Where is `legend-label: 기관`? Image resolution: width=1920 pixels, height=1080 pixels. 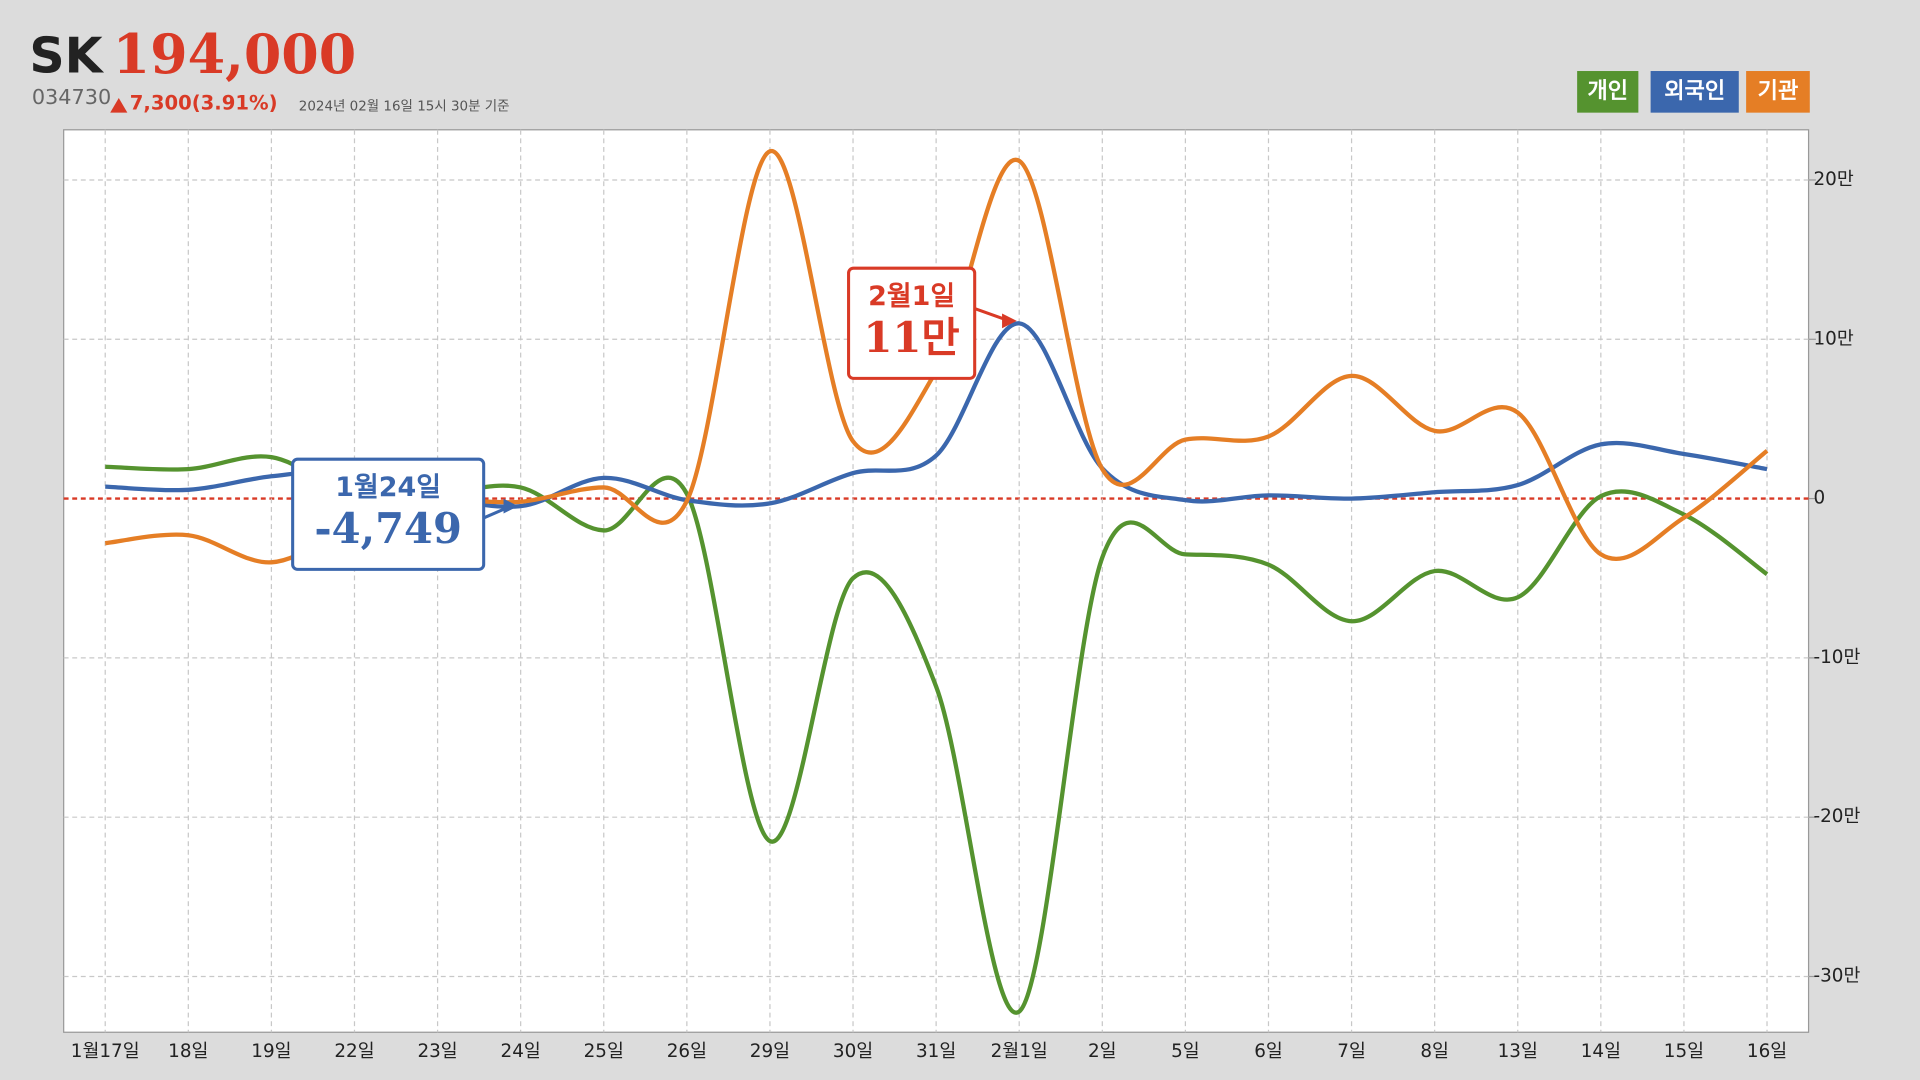
legend-label: 기관 is located at coordinates (1778, 91).